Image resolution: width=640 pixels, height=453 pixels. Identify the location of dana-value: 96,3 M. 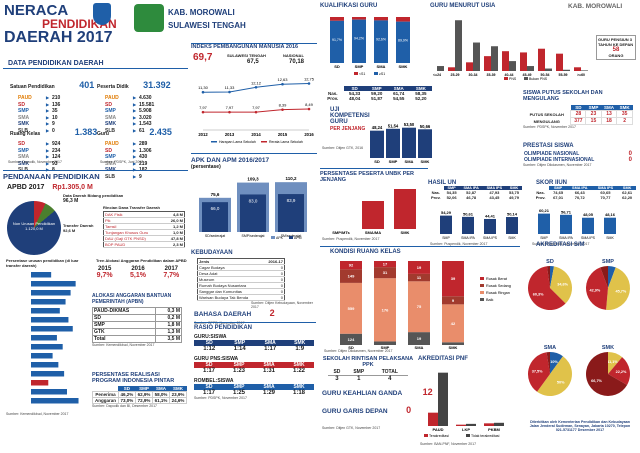
(71, 201).